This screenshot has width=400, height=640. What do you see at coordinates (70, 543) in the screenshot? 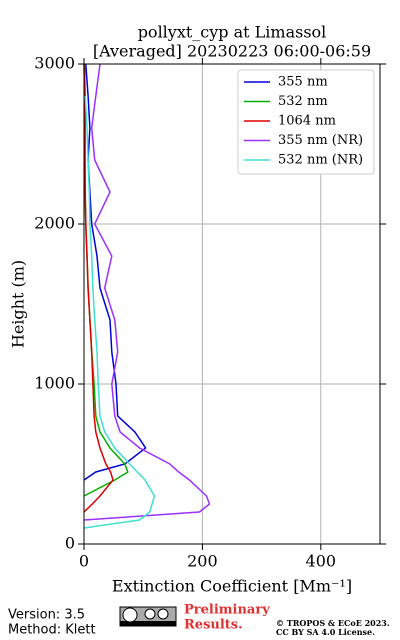
I see `y-tick-label: 0` at bounding box center [70, 543].